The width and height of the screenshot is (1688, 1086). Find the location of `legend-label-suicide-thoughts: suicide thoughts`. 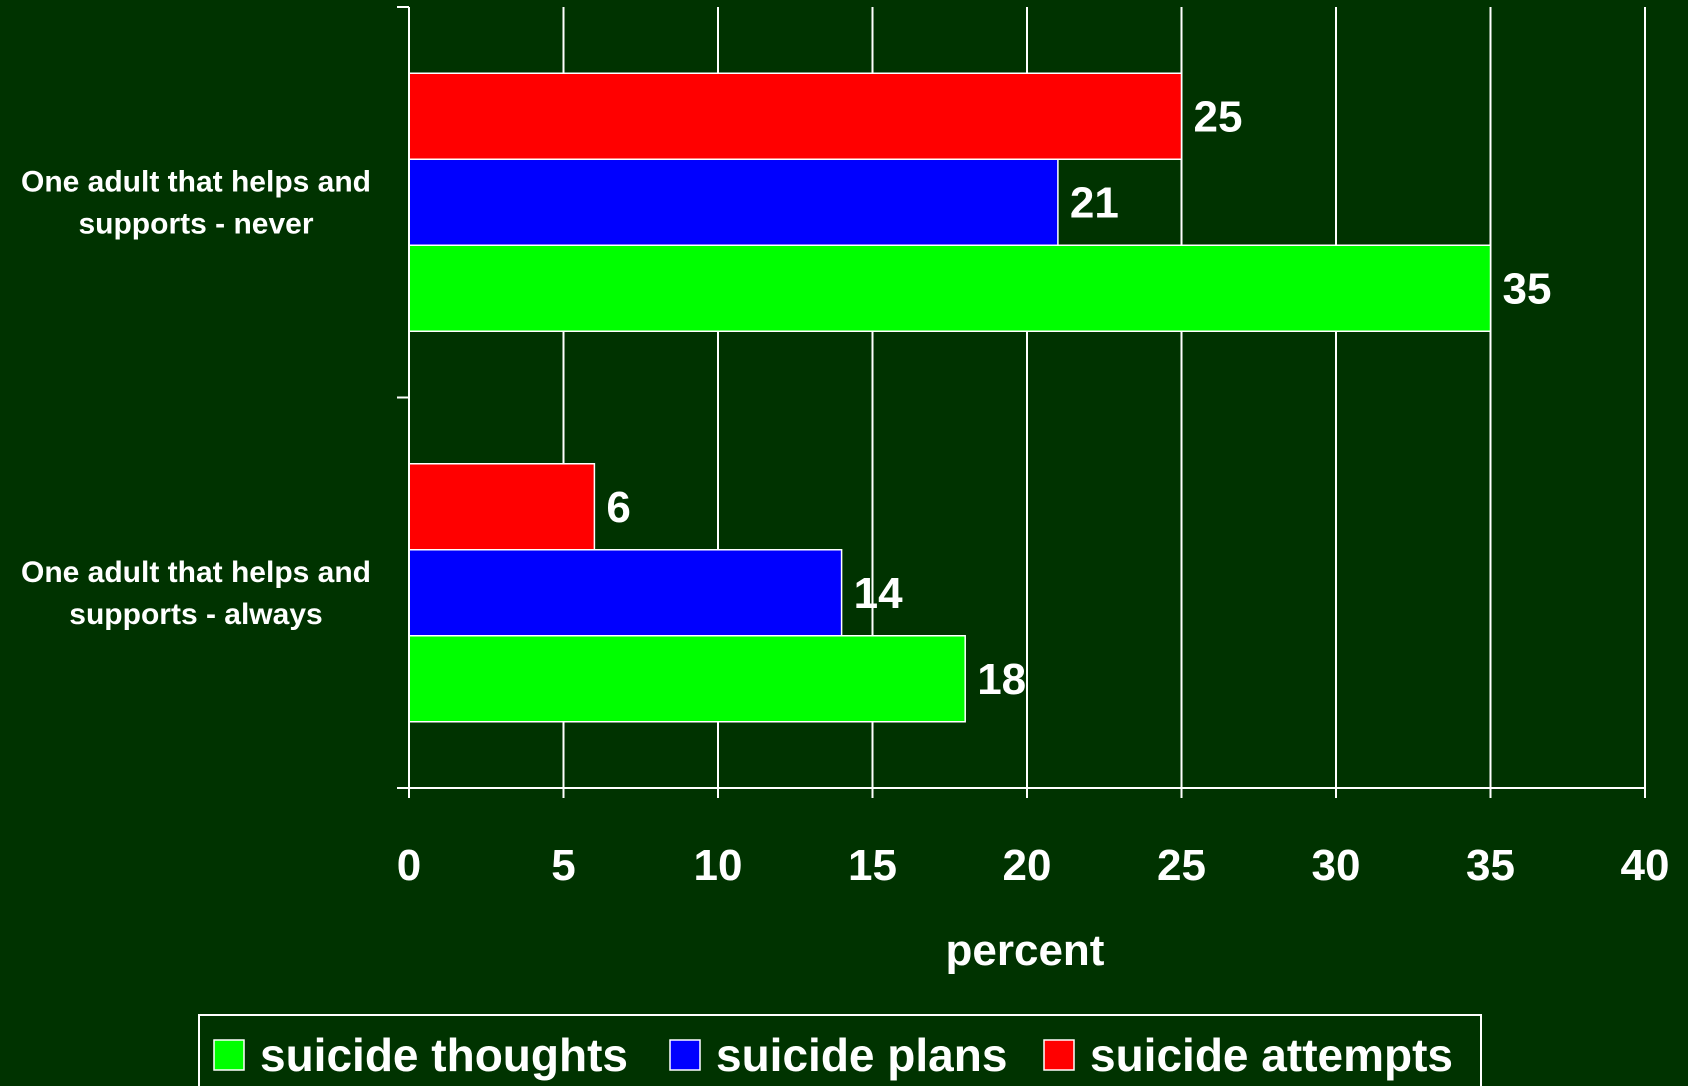

legend-label-suicide-thoughts: suicide thoughts is located at coordinates (444, 1055).